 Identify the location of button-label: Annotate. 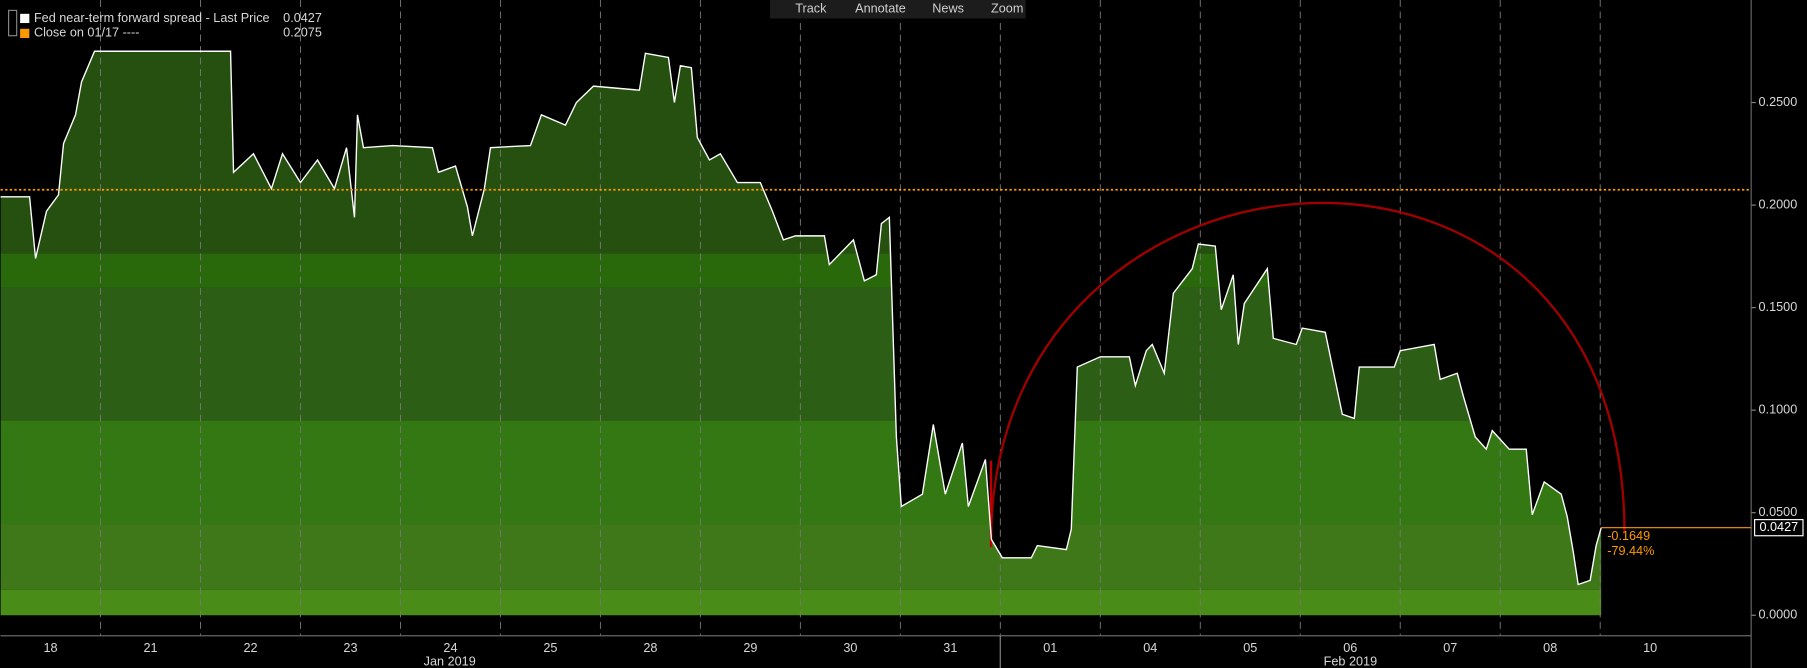
(880, 9).